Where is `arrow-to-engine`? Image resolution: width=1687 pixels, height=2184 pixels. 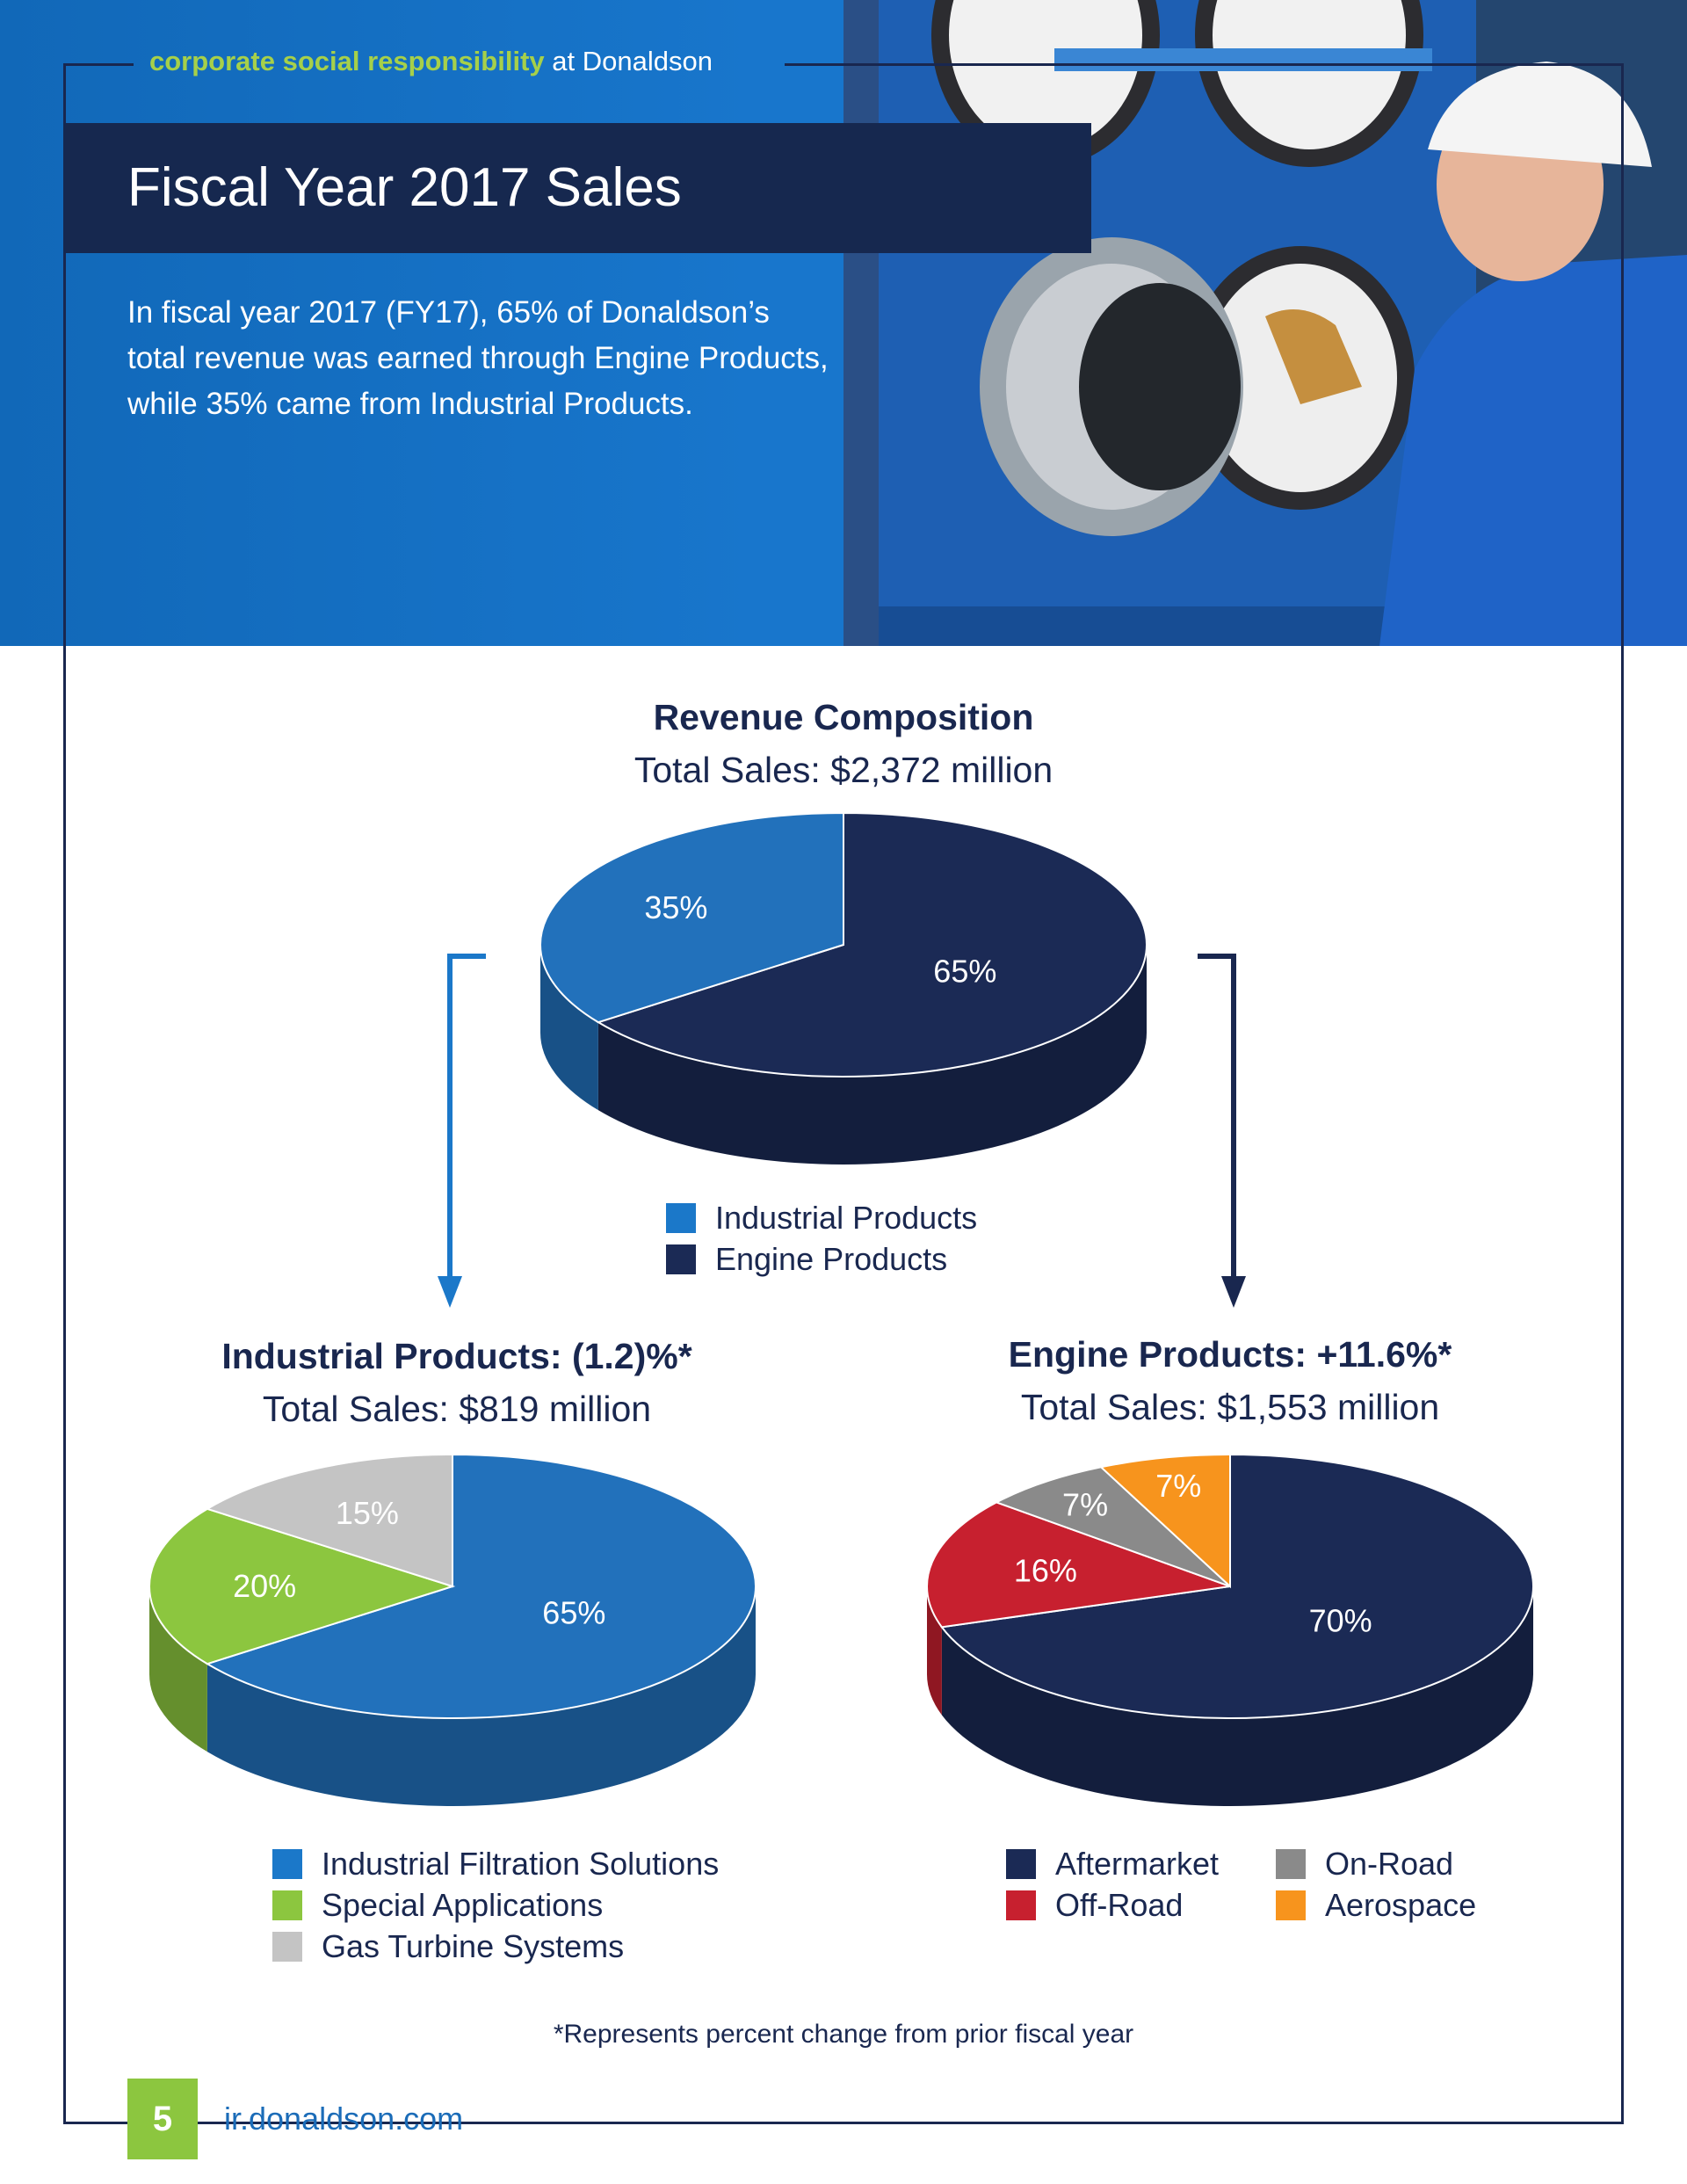 arrow-to-engine is located at coordinates (1222, 1131).